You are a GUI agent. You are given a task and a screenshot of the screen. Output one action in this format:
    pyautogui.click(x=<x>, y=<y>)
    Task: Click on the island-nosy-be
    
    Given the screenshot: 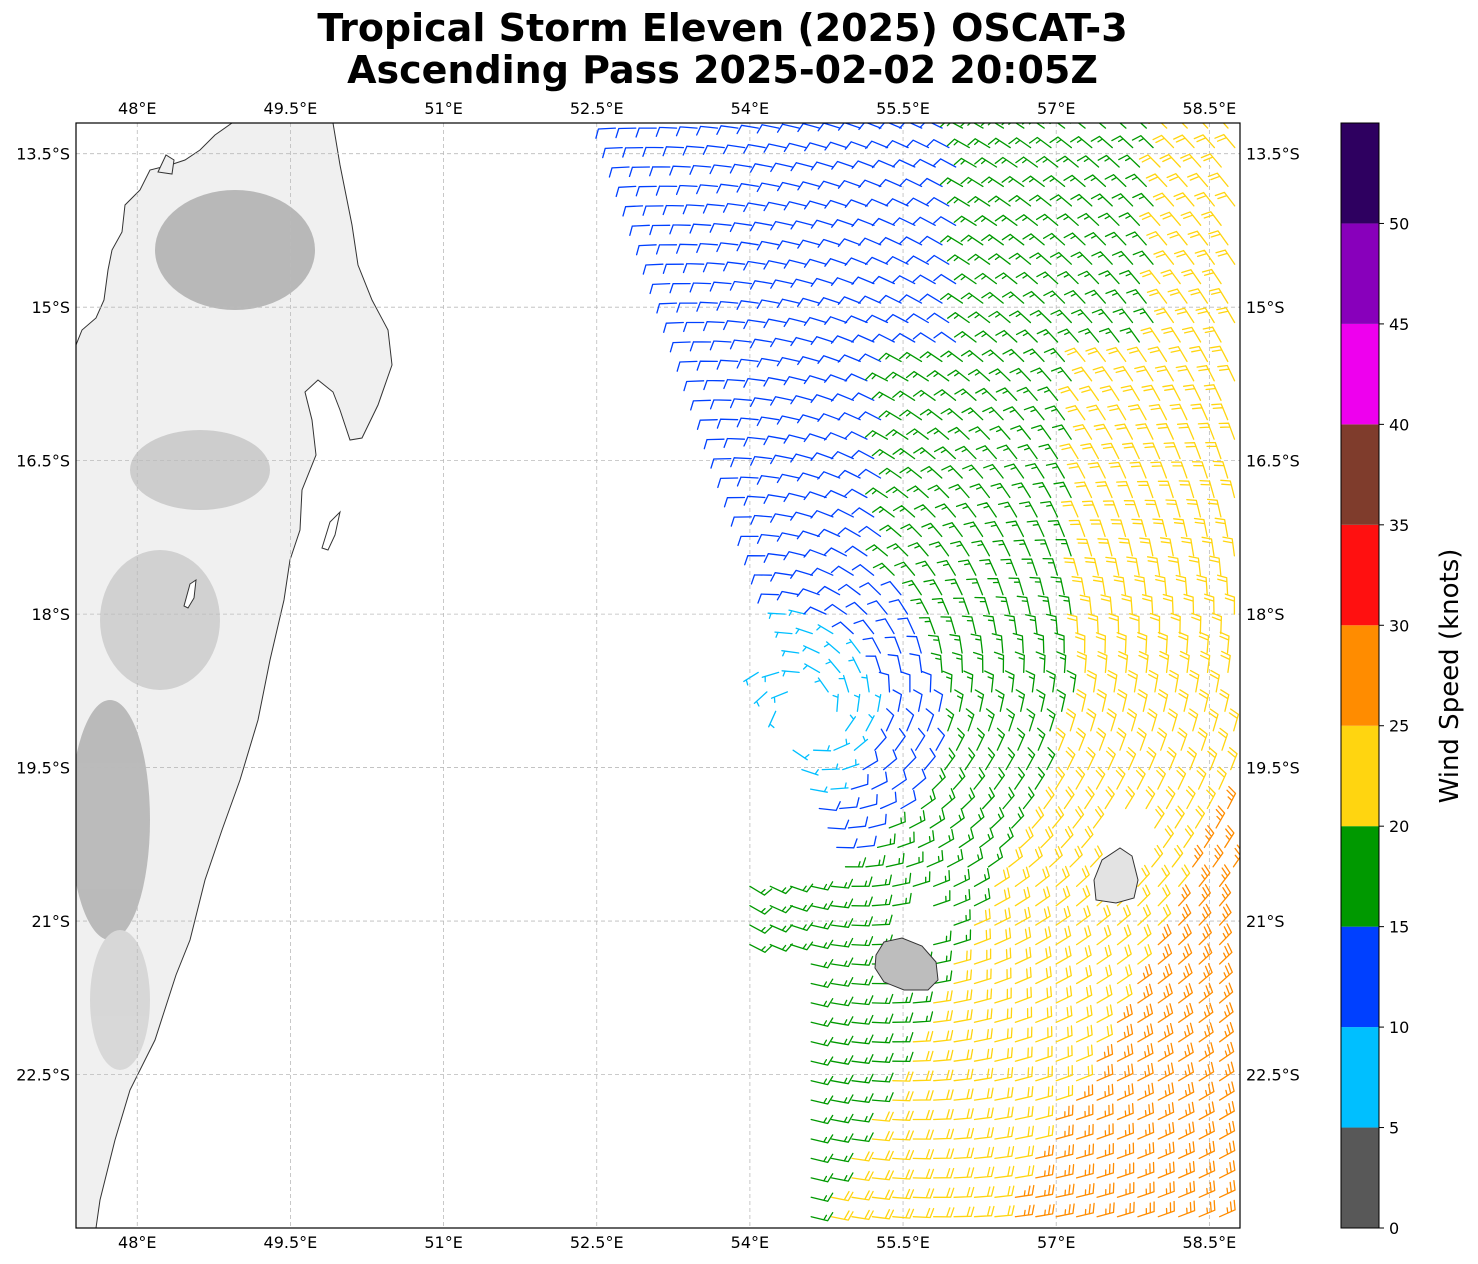 What is the action you would take?
    pyautogui.click(x=166, y=164)
    